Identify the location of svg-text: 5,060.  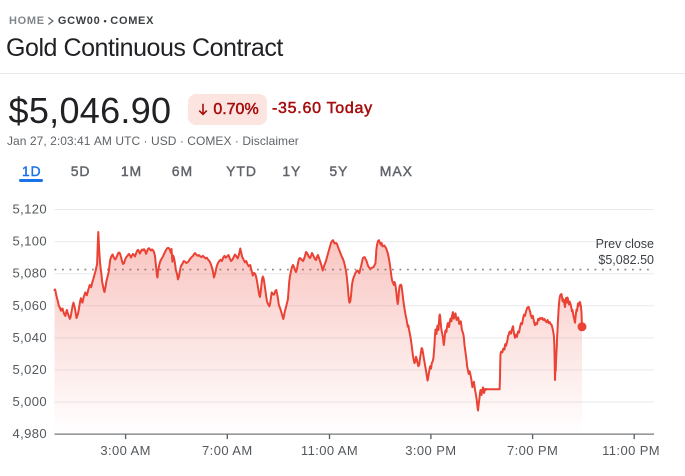
(29, 305).